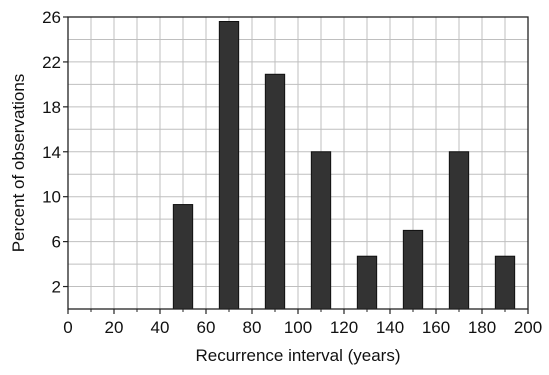 Image resolution: width=549 pixels, height=375 pixels. Describe the element at coordinates (51, 152) in the screenshot. I see `y-tick-label: 14` at that location.